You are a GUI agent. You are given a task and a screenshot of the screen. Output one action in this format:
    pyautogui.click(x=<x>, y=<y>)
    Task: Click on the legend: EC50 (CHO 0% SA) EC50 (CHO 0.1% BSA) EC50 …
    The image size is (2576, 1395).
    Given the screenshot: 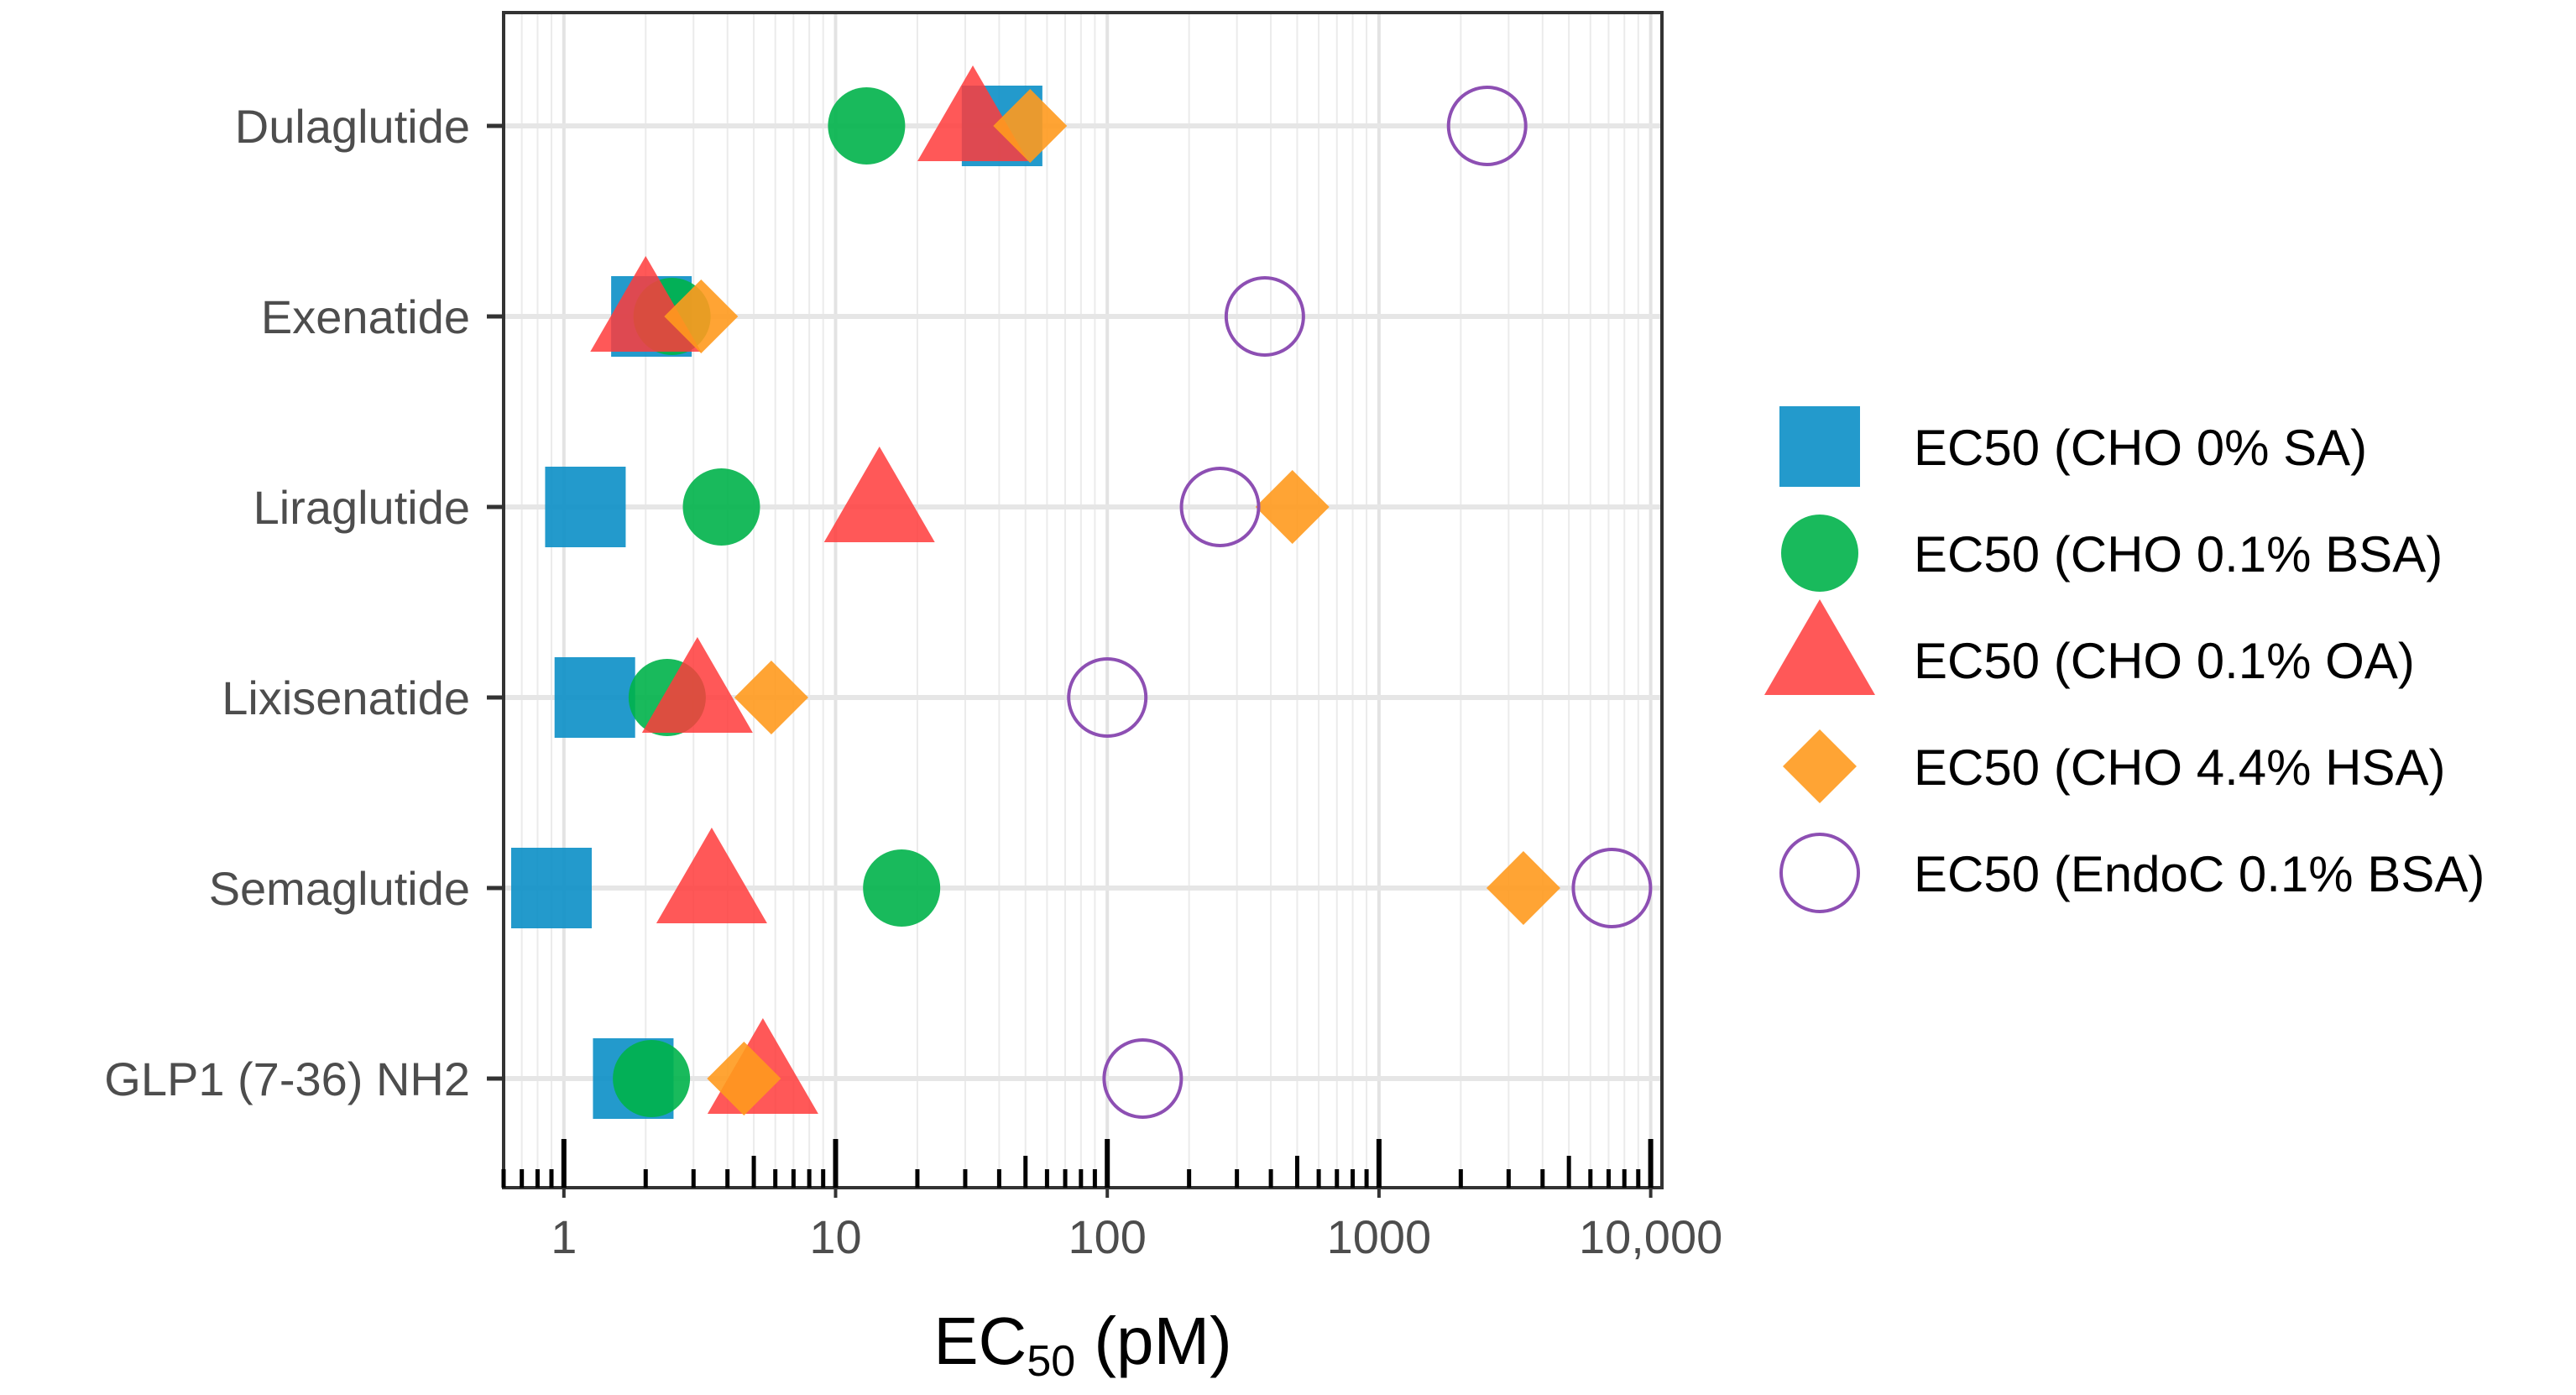 What is the action you would take?
    pyautogui.click(x=2124, y=659)
    